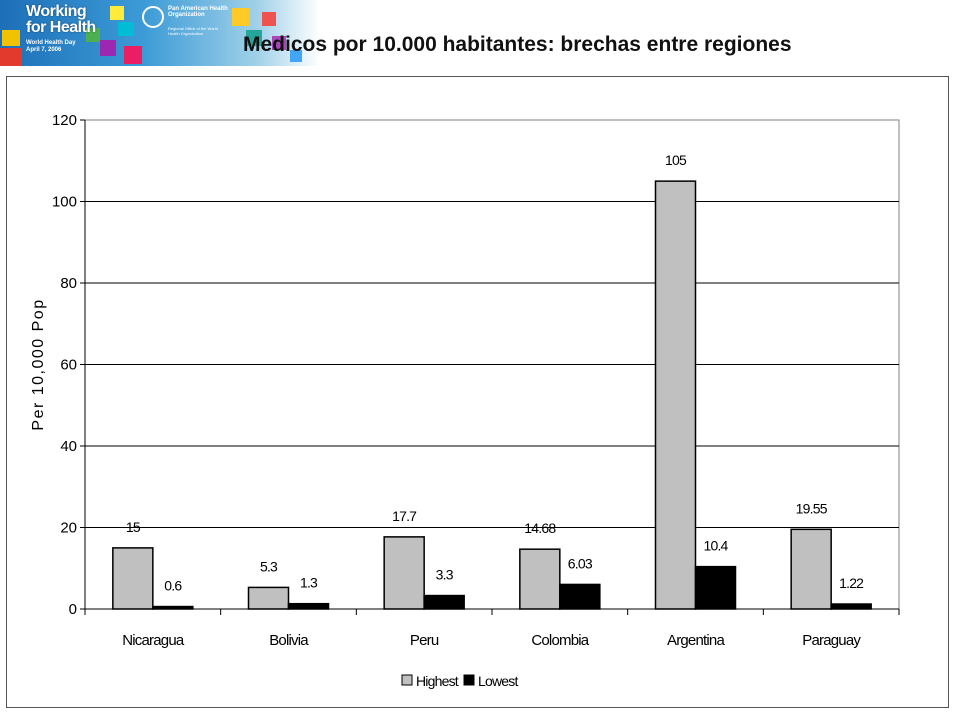 The image size is (960, 720). I want to click on bar-highest-nicaragua, so click(133, 578).